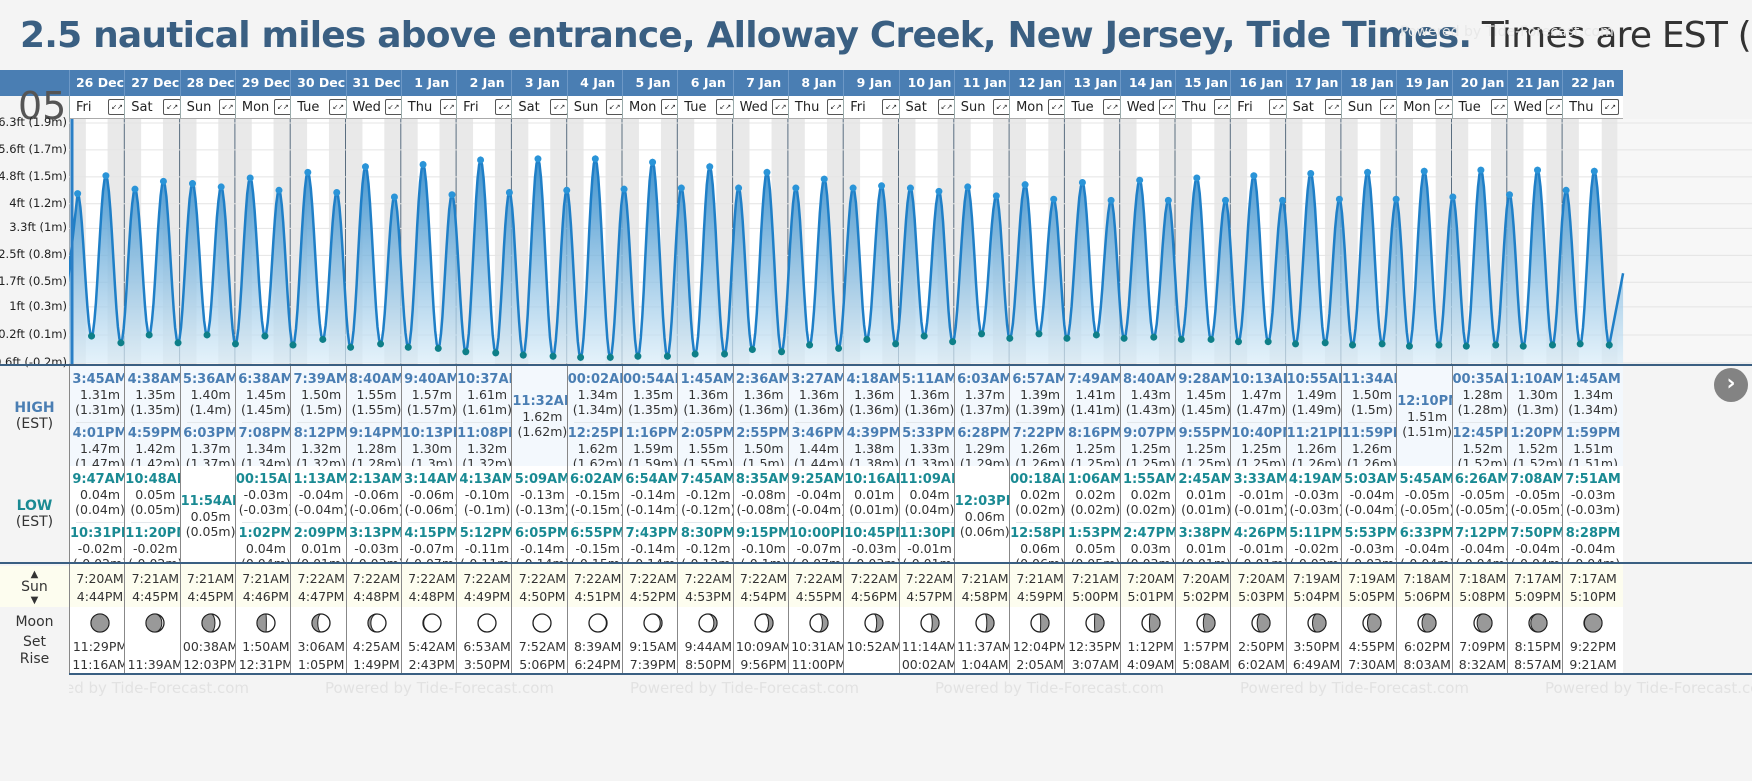 The height and width of the screenshot is (781, 1752). I want to click on tide-time: 3:13PM, so click(376, 533).